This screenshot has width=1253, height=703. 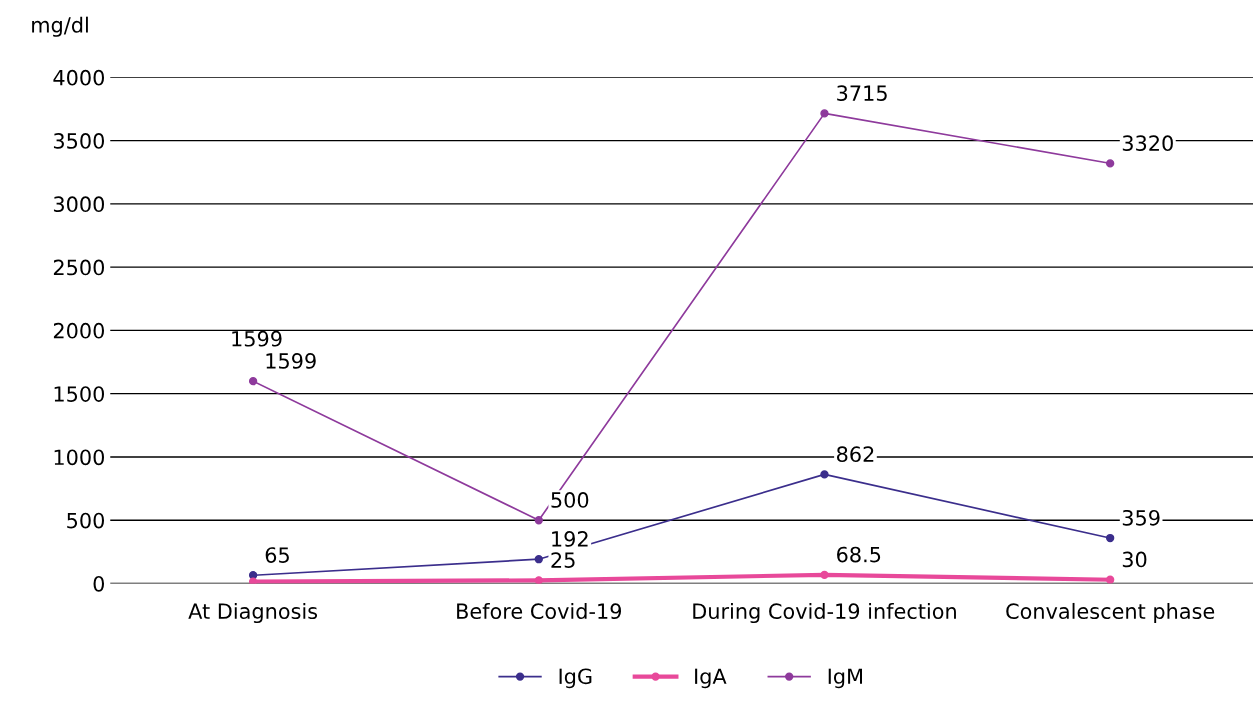 What do you see at coordinates (79, 394) in the screenshot?
I see `y-tick-label: 1500` at bounding box center [79, 394].